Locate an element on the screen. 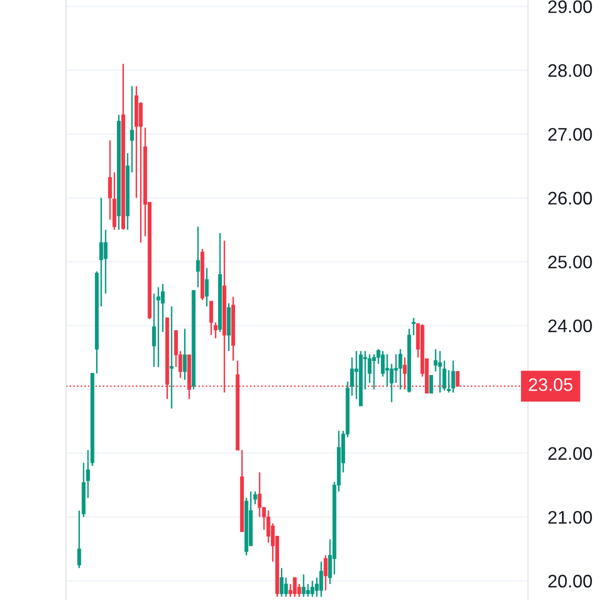 Image resolution: width=600 pixels, height=600 pixels. y-tick-label: 25.00 is located at coordinates (570, 262).